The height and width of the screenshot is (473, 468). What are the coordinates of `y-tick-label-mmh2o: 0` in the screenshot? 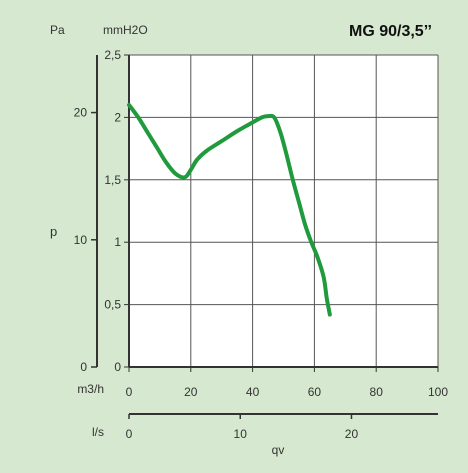 It's located at (117, 367).